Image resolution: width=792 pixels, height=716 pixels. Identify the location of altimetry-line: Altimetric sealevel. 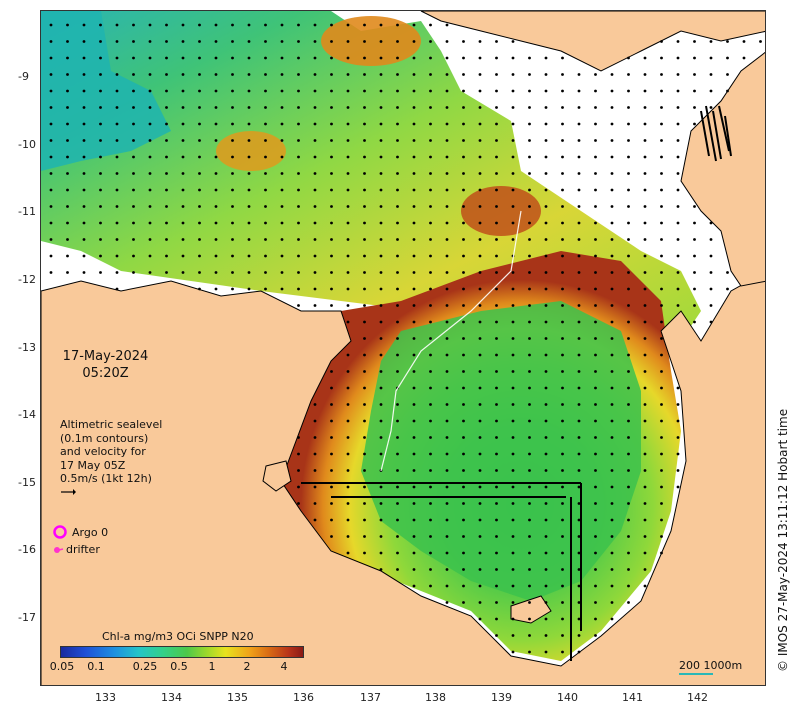
(111, 424).